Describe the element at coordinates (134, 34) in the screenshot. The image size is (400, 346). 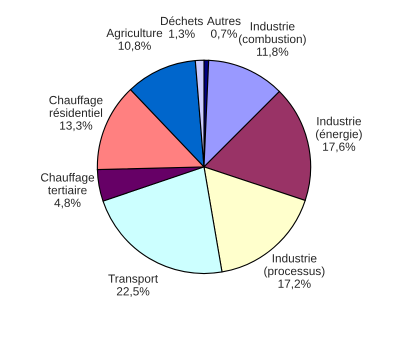
I see `slice-label: Agriculture` at that location.